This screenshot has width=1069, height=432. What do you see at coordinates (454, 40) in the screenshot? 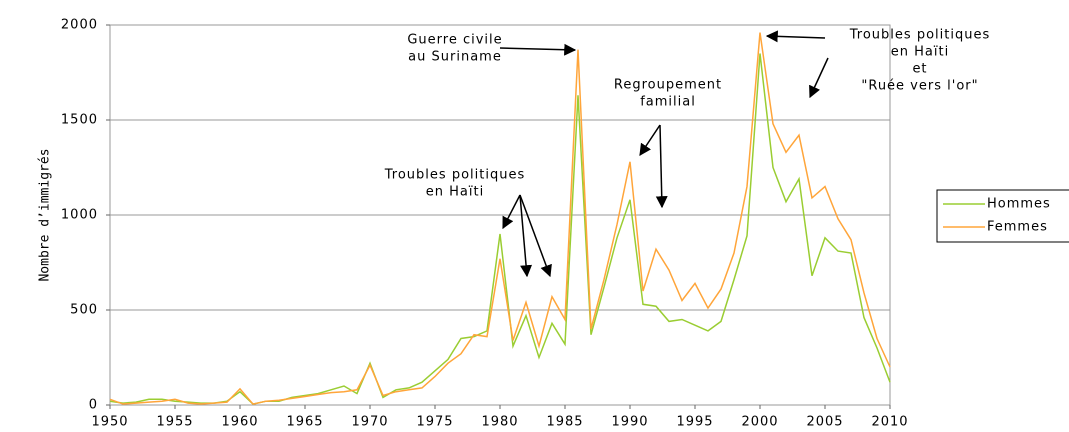
I see `annotation: Guerre civile` at bounding box center [454, 40].